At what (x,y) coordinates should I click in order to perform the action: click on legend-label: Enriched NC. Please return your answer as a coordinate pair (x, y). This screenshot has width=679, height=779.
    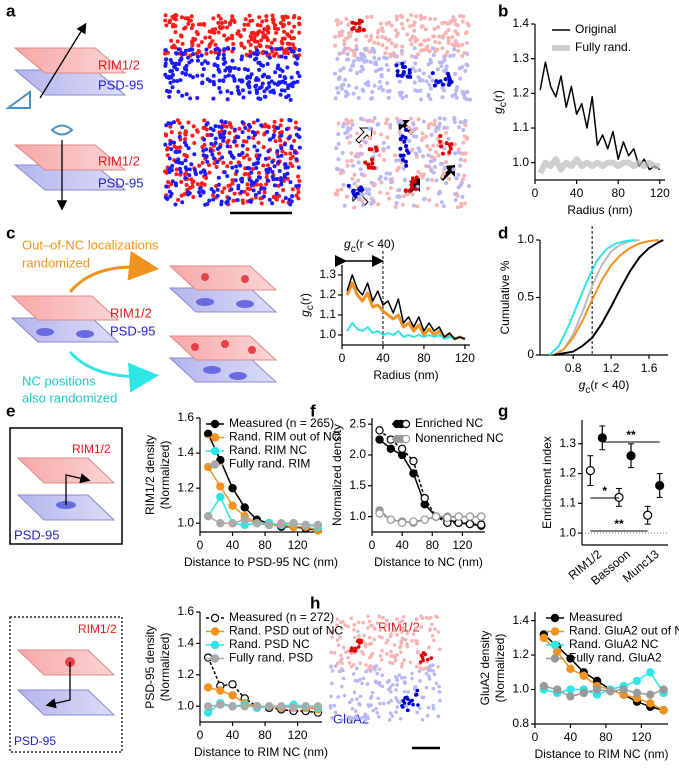
    Looking at the image, I should click on (449, 423).